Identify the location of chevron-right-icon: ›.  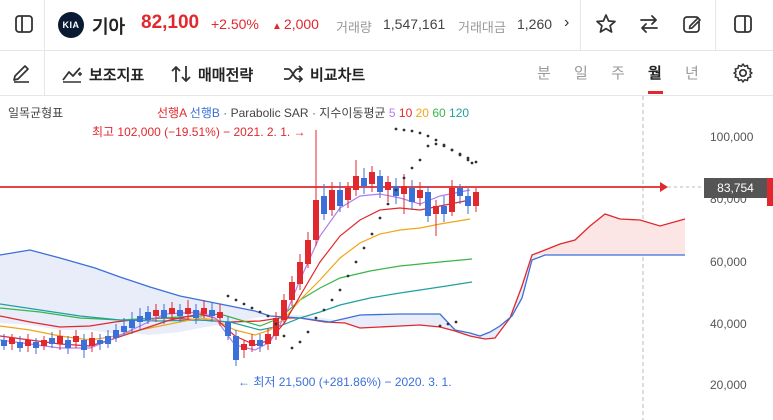
(567, 22).